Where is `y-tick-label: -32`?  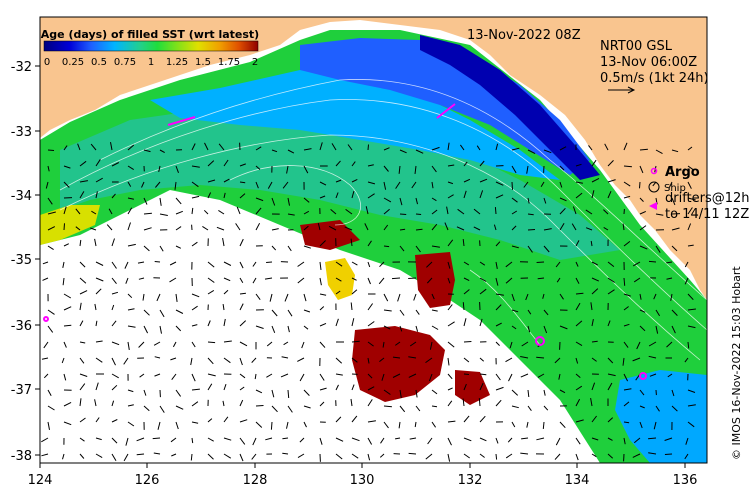 y-tick-label: -32 is located at coordinates (21, 67).